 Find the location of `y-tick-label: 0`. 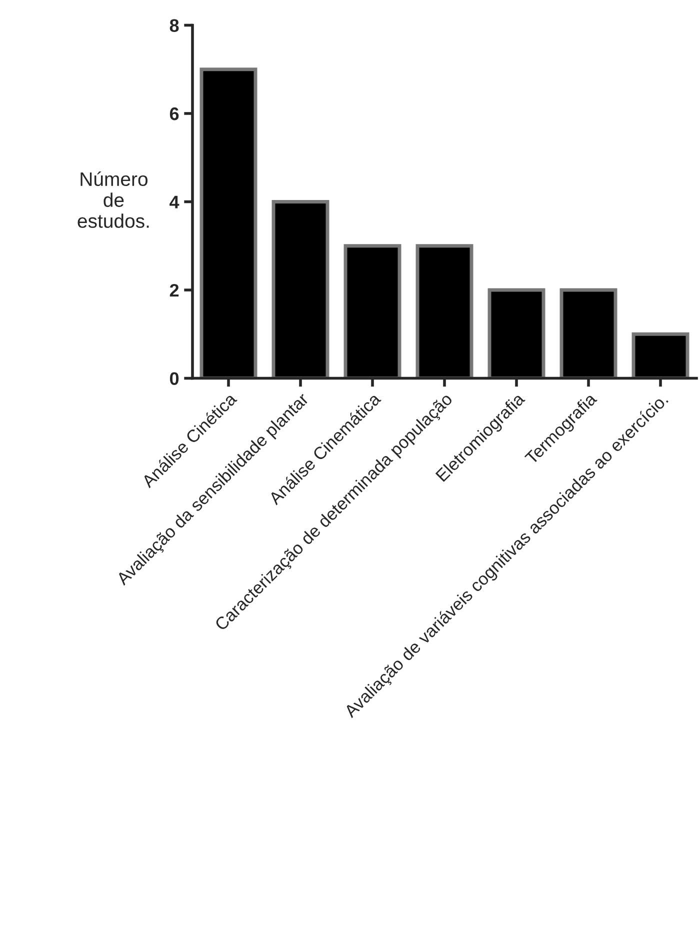

y-tick-label: 0 is located at coordinates (174, 378).